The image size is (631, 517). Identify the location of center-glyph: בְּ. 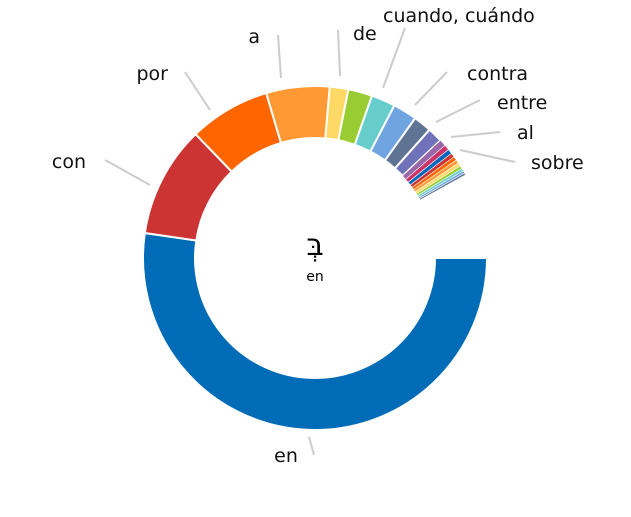
(314, 245).